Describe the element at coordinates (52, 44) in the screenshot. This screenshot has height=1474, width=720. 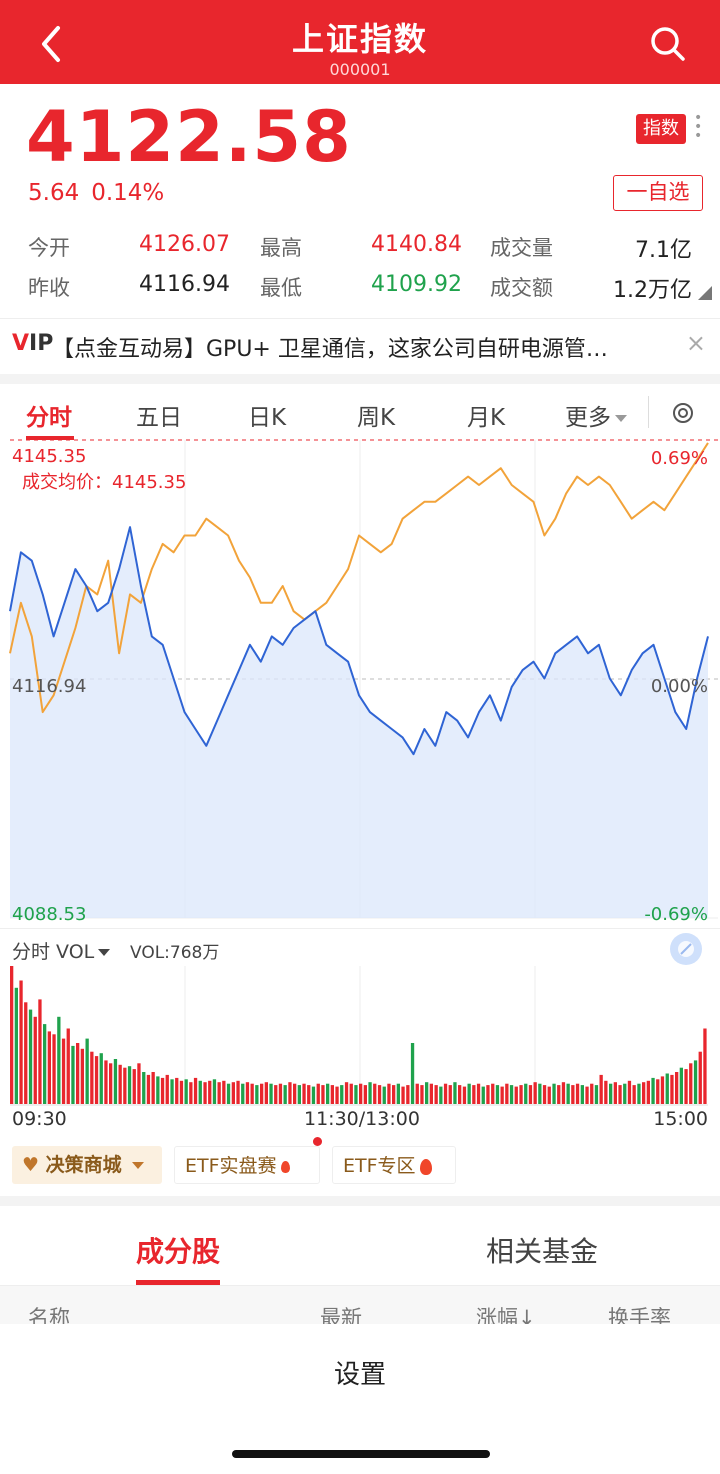
I see `chevron-left-icon` at that location.